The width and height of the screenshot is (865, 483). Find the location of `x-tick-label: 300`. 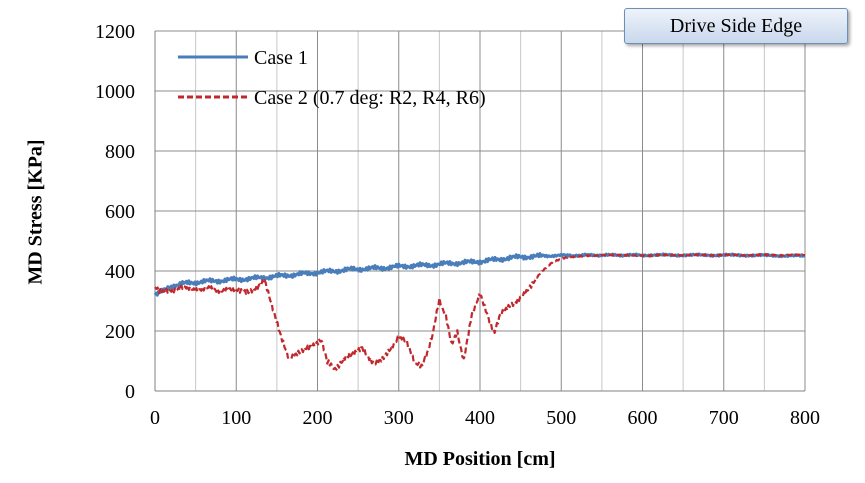

x-tick-label: 300 is located at coordinates (399, 418).